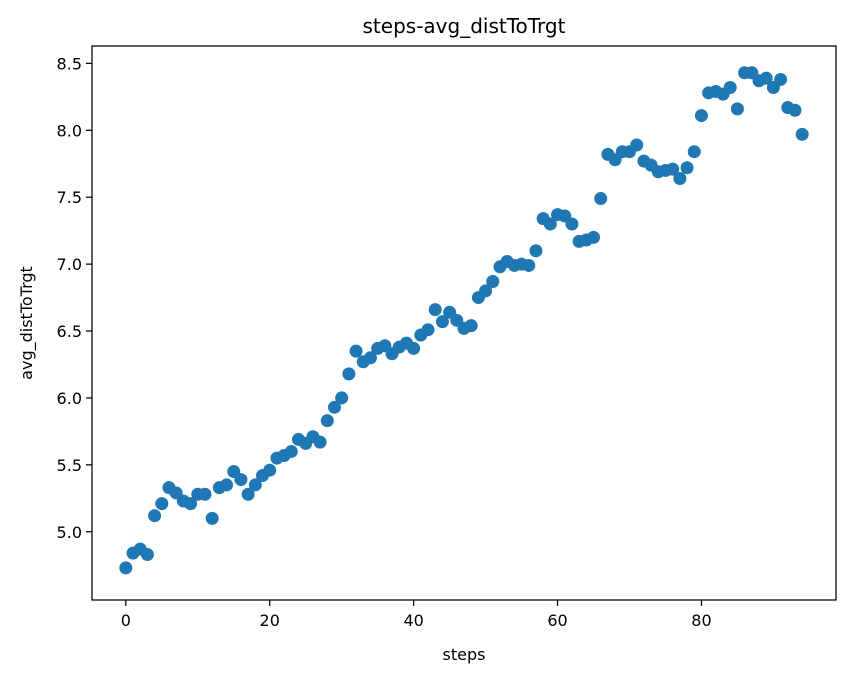 The width and height of the screenshot is (851, 678). What do you see at coordinates (557, 620) in the screenshot?
I see `x-tick-label: 60` at bounding box center [557, 620].